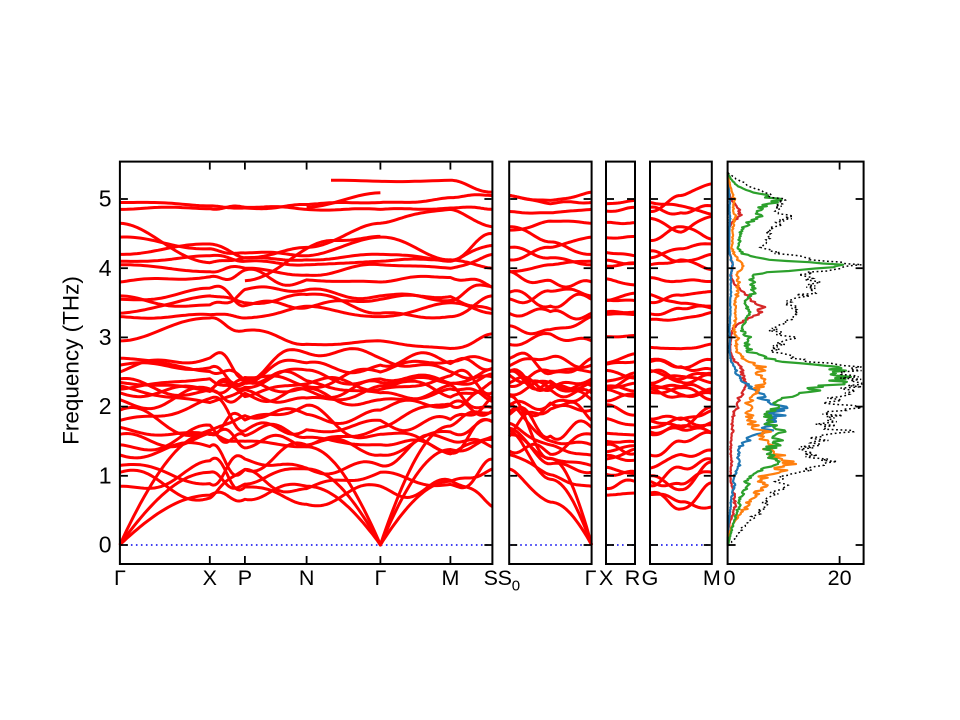 The width and height of the screenshot is (960, 720). Describe the element at coordinates (105, 199) in the screenshot. I see `svg-text: 5` at that location.